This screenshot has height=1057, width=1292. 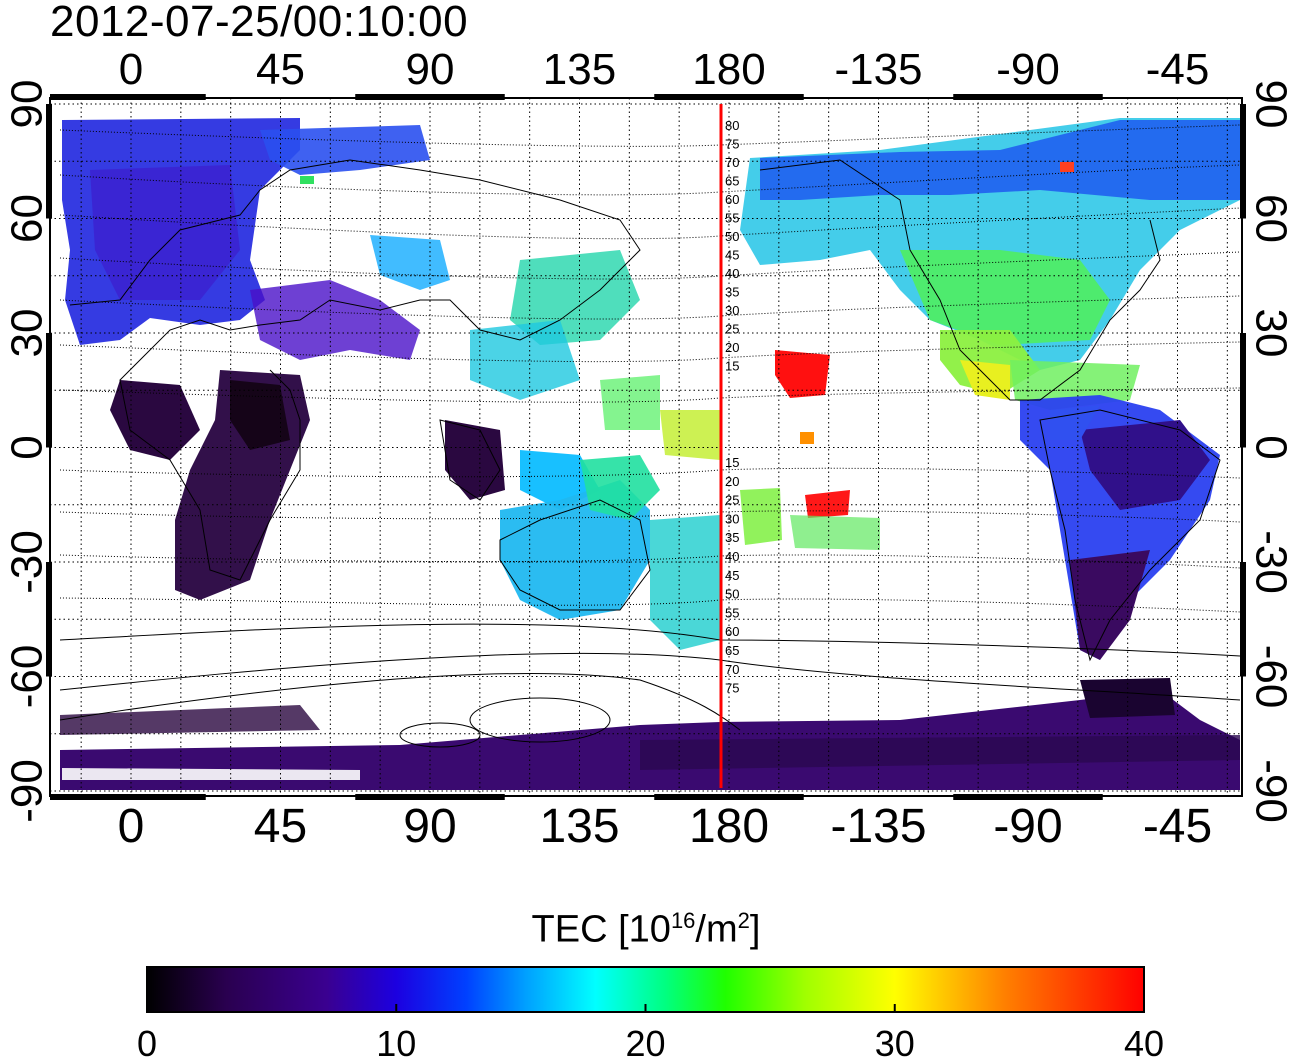 What do you see at coordinates (1269, 562) in the screenshot?
I see `lat-tick-right: -30` at bounding box center [1269, 562].